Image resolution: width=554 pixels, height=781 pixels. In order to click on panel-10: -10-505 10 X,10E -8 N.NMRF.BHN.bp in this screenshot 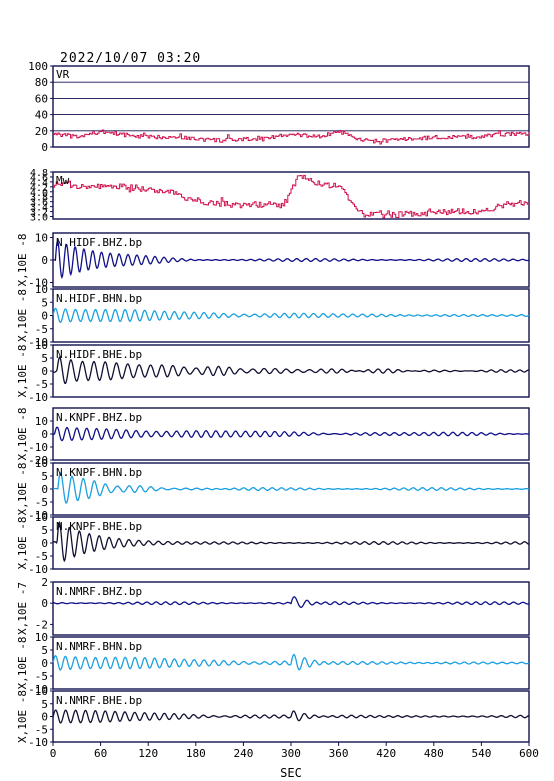, I will do `click(273, 663)`.